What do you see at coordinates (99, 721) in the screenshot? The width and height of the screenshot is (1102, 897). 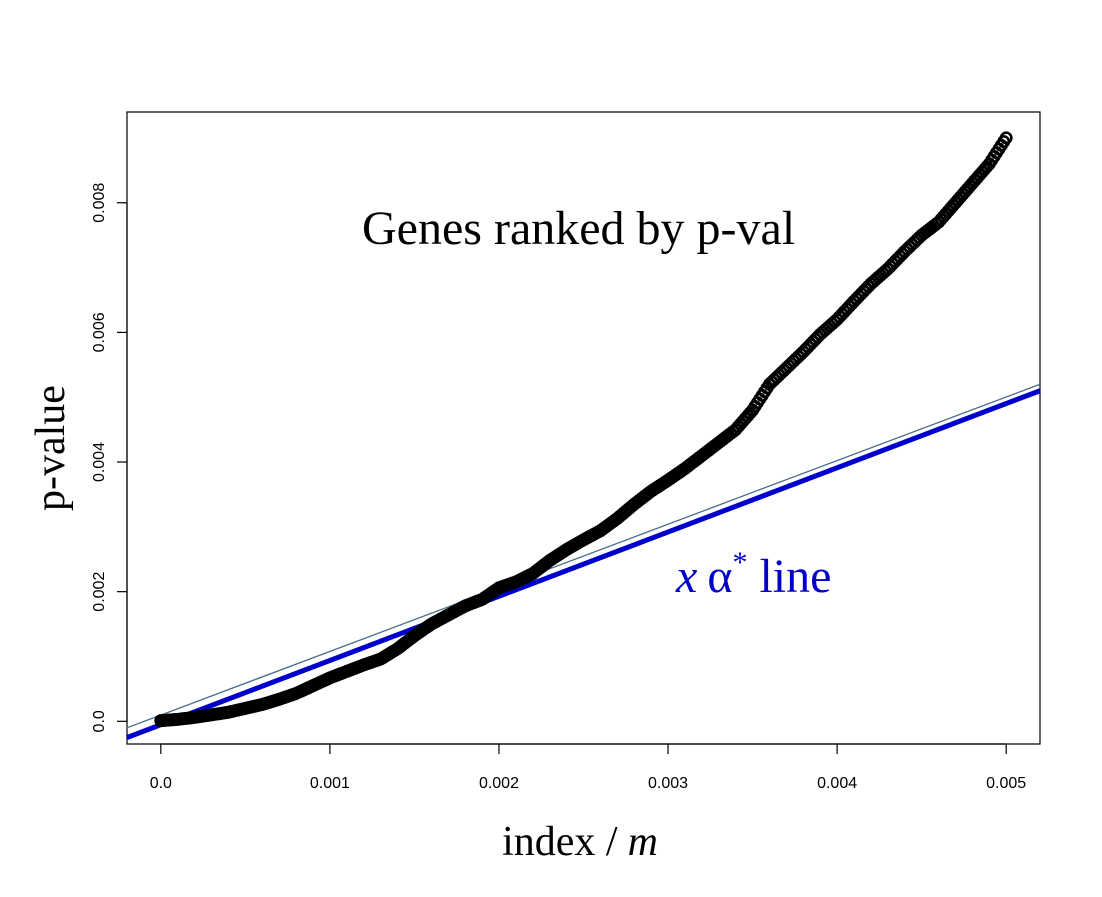 I see `y-tick-label: 0.0` at bounding box center [99, 721].